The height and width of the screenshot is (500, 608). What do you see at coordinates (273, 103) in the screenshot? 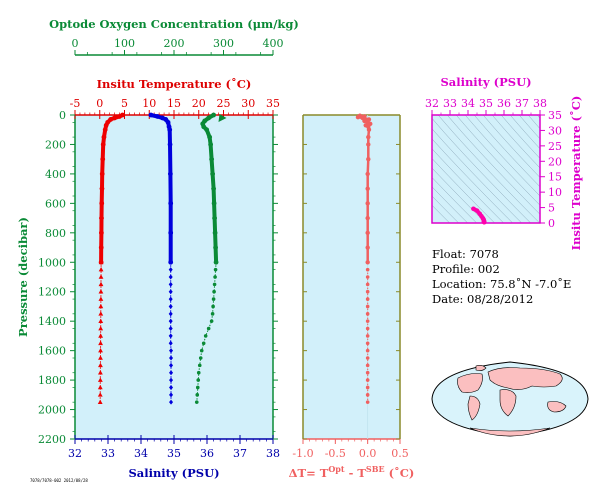
I see `temperature-tick-label: 35` at bounding box center [273, 103].